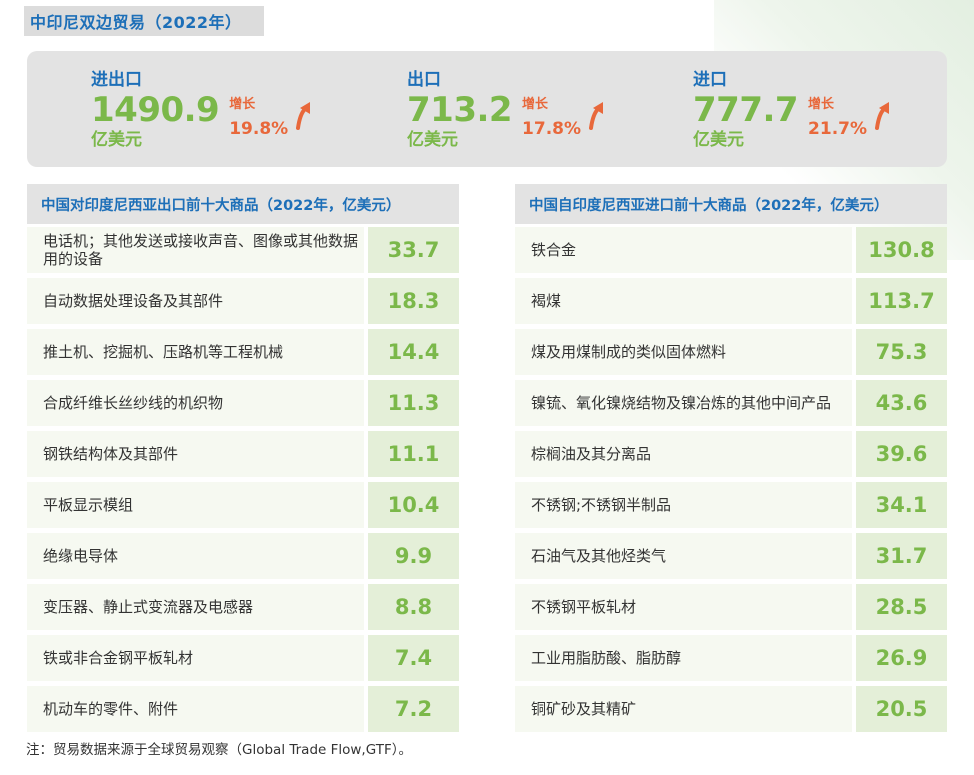 This screenshot has width=974, height=775. I want to click on commodity-name: 不锈钢;不锈钢半制品, so click(683, 505).